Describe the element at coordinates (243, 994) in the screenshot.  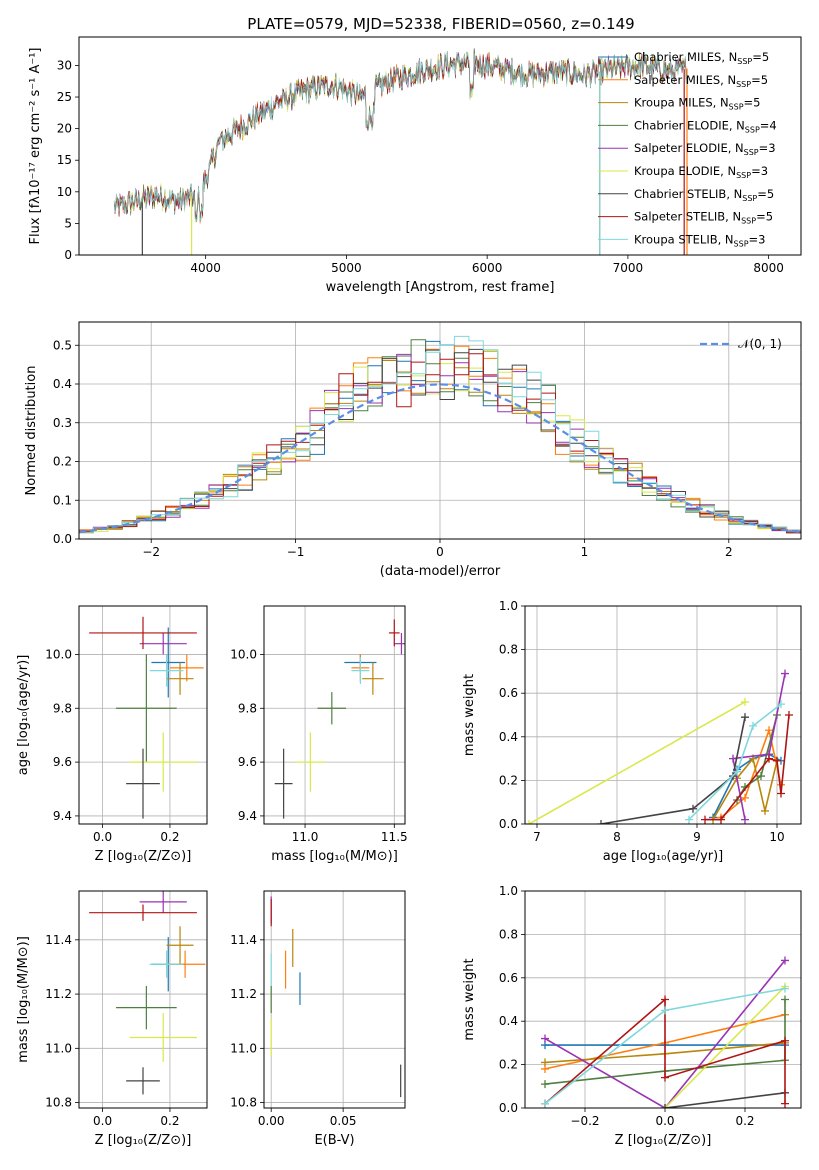
I see `y-tick-label: 11.2` at that location.